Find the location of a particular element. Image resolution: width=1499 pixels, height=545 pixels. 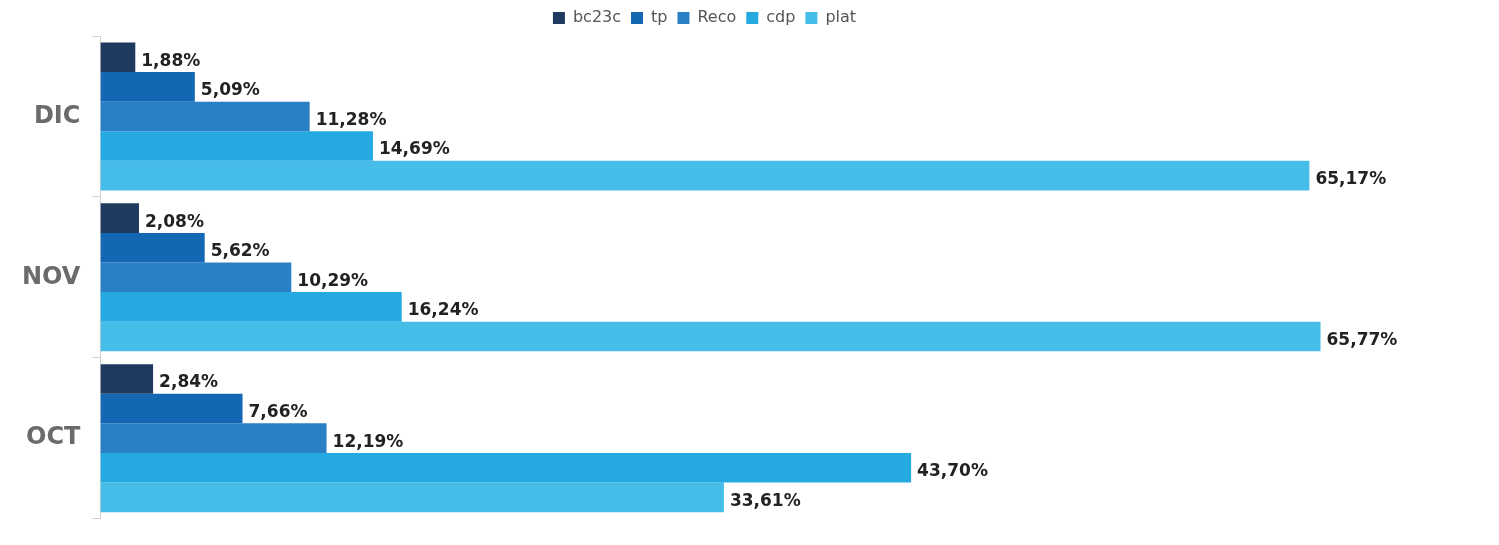

legend-label: cdp is located at coordinates (781, 17).